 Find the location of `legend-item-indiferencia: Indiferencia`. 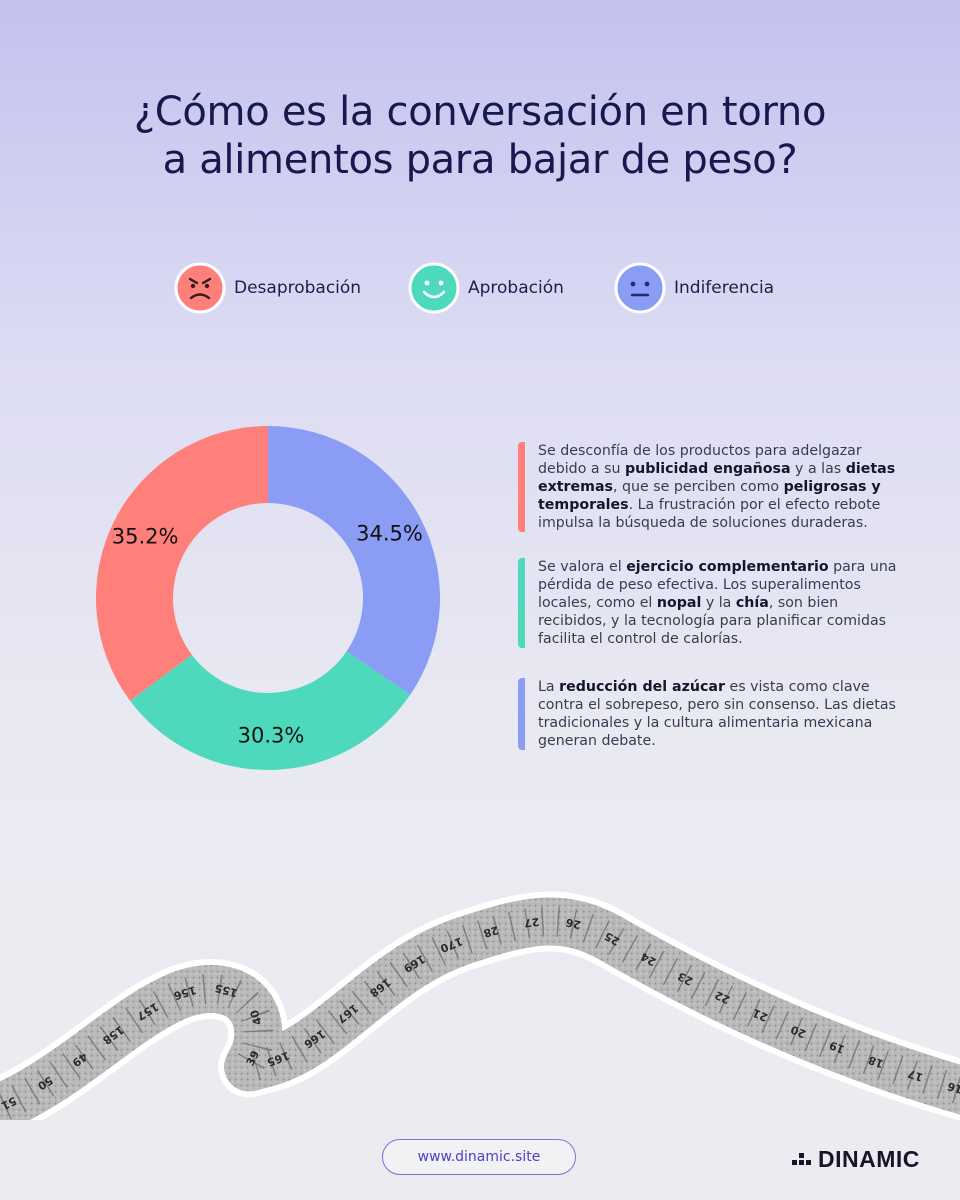

legend-item-indiferencia: Indiferencia is located at coordinates (694, 288).